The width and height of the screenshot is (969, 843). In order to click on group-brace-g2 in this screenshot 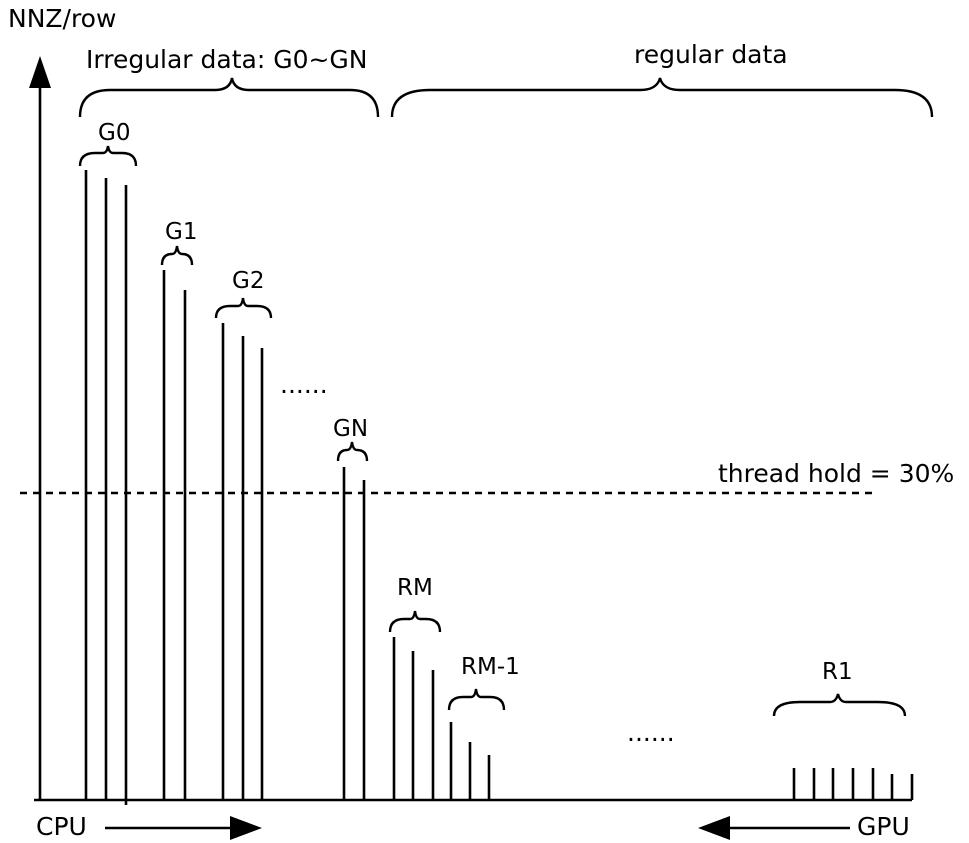, I will do `click(243, 308)`.